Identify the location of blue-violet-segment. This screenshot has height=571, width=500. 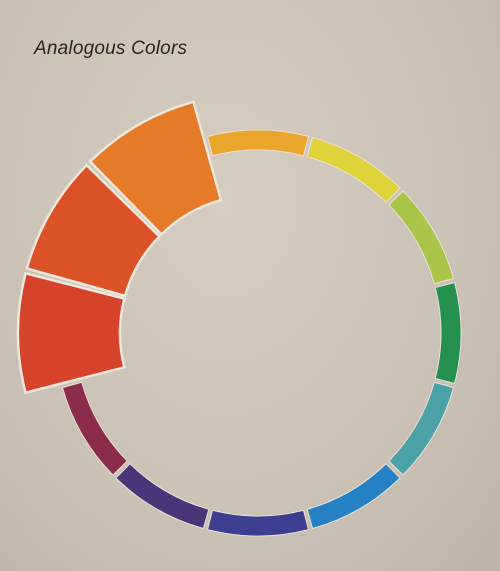
(258, 523).